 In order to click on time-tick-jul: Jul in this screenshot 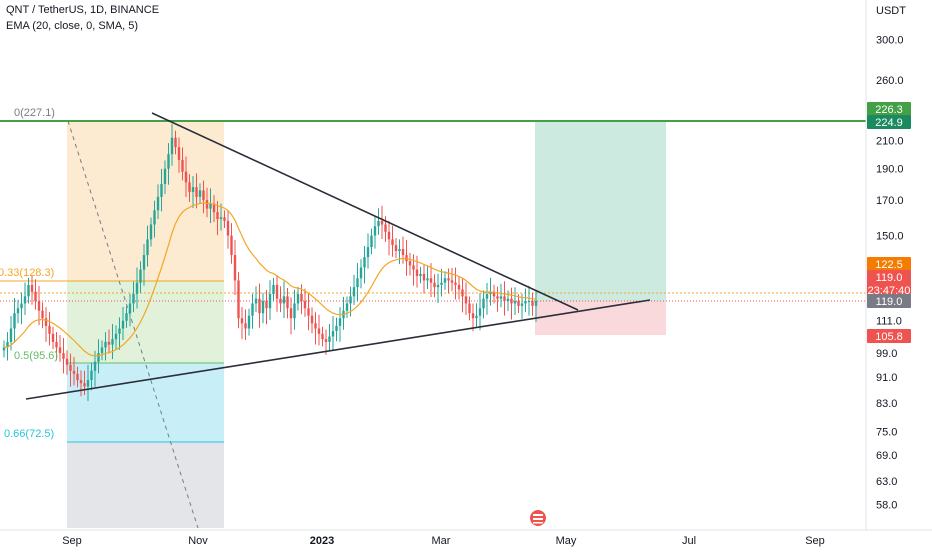, I will do `click(689, 541)`.